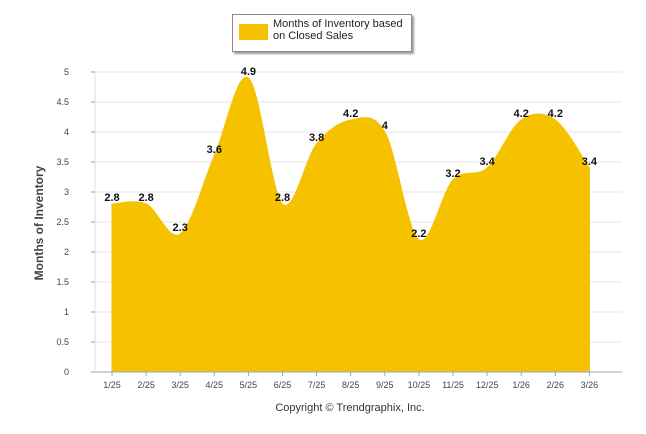 The width and height of the screenshot is (646, 434). Describe the element at coordinates (66, 372) in the screenshot. I see `y-tick-label: 0` at that location.